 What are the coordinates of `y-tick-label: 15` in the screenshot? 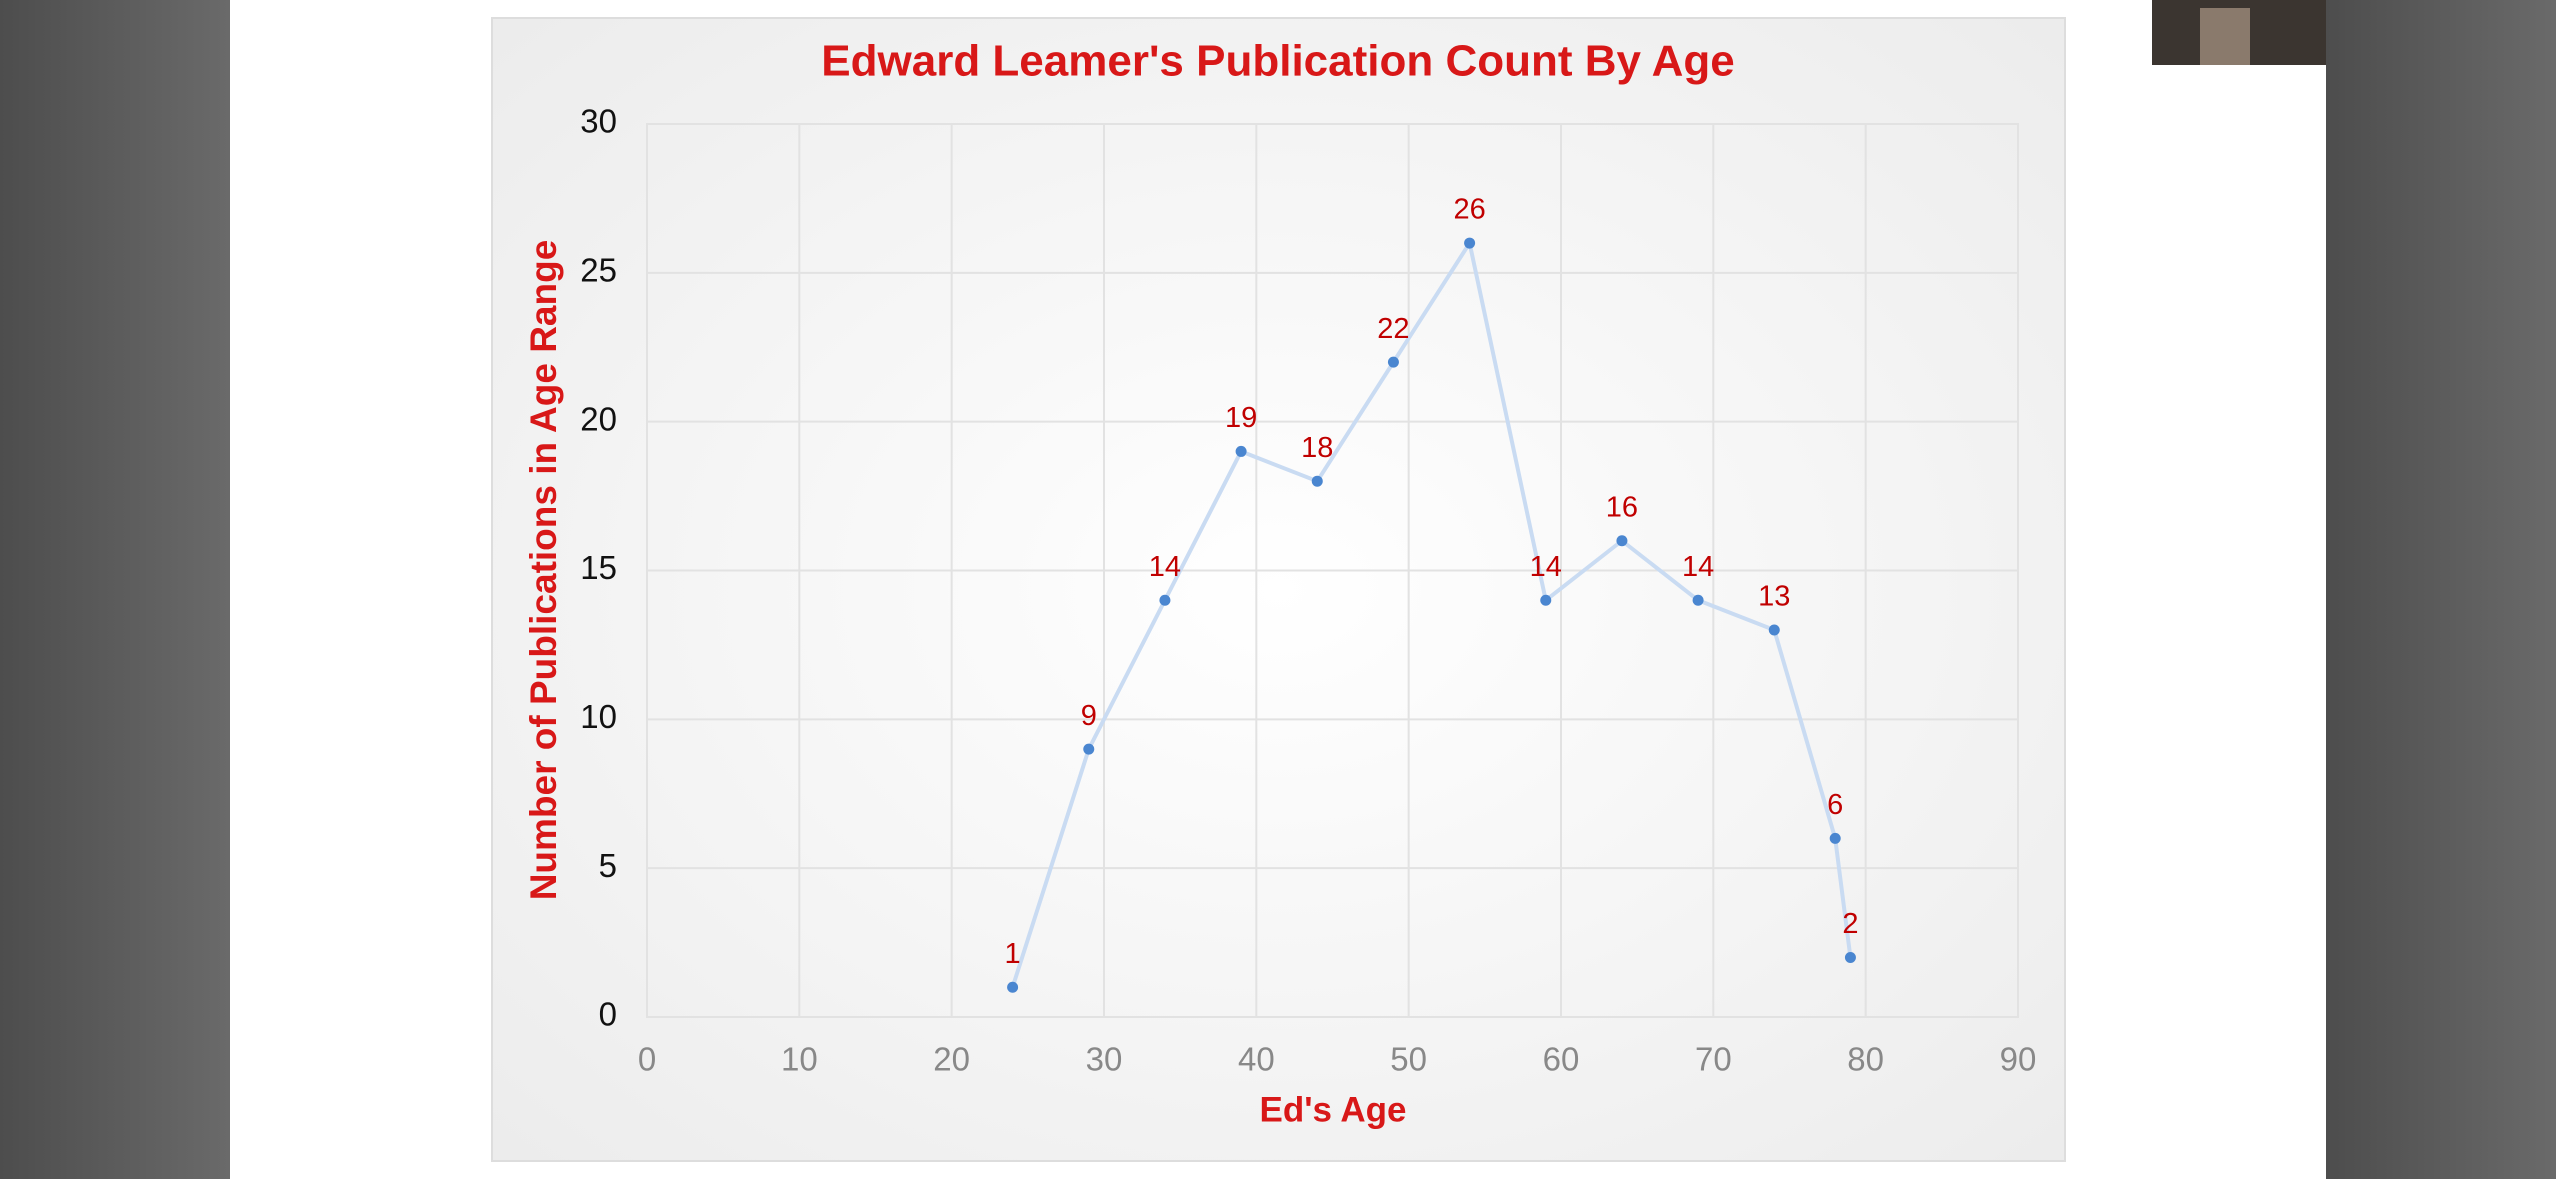 It's located at (598, 567).